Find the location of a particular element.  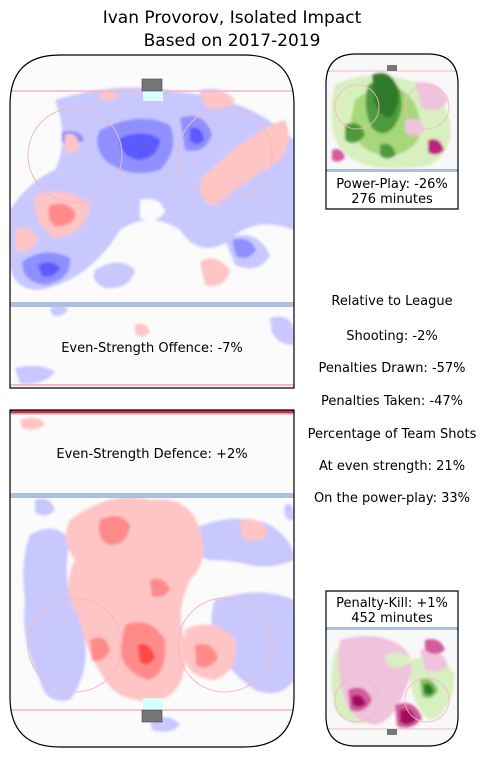

pk-label-line2: 452 minutes is located at coordinates (392, 618).